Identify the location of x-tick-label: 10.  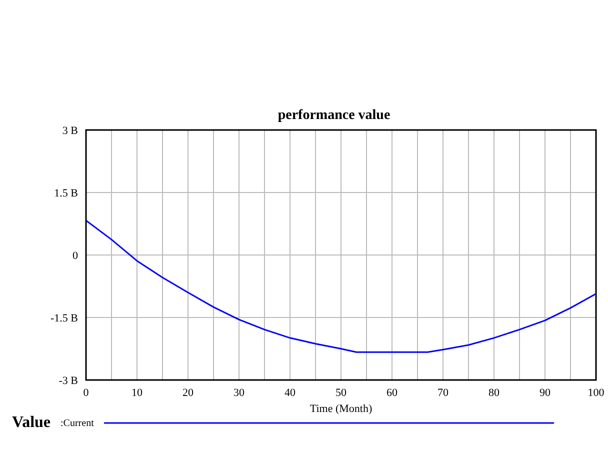
(137, 392).